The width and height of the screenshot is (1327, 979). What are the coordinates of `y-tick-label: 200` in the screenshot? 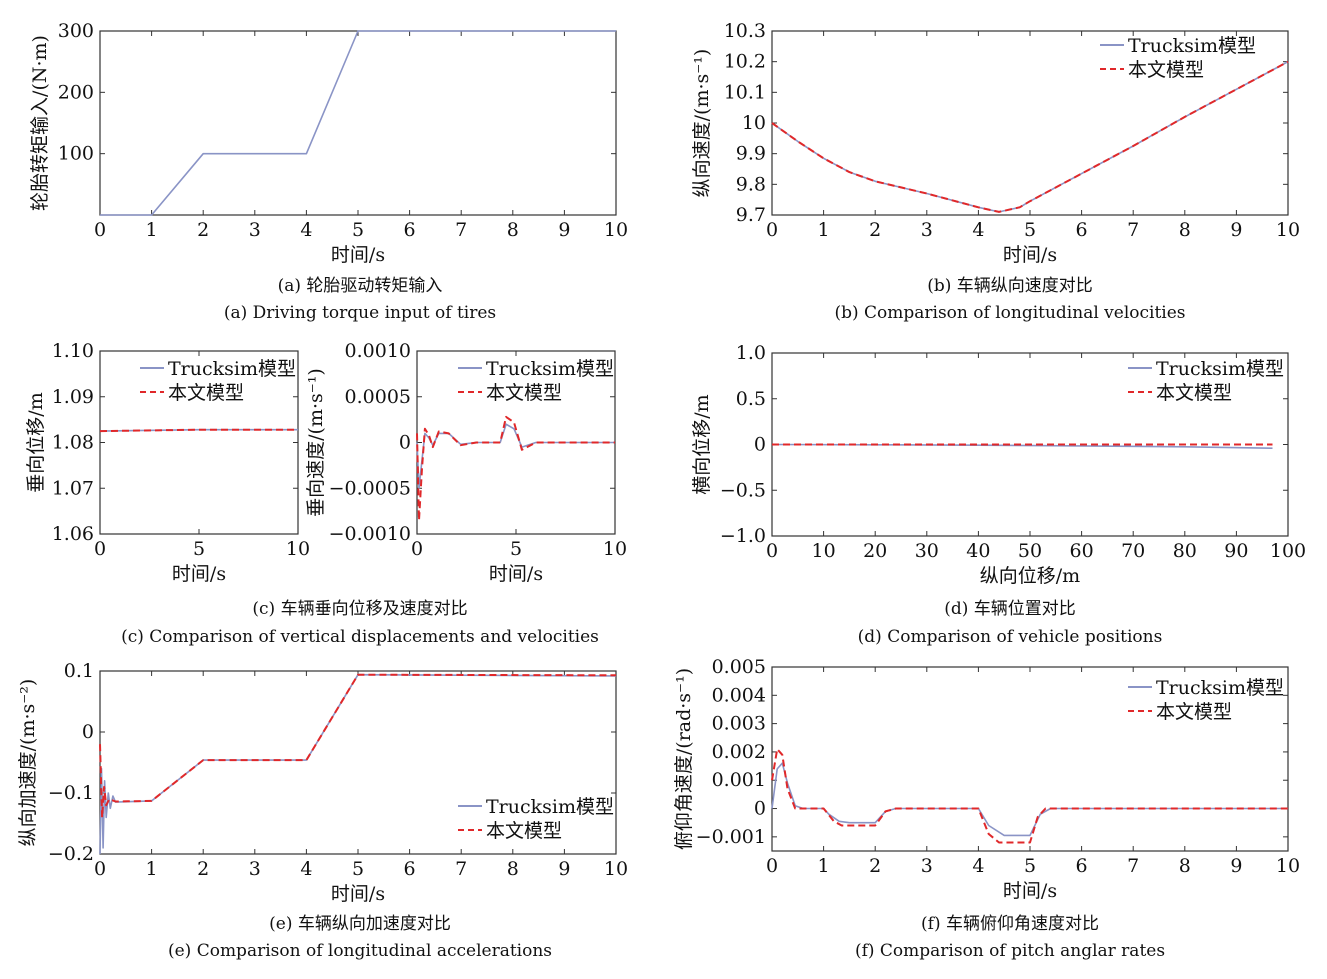 It's located at (76, 92).